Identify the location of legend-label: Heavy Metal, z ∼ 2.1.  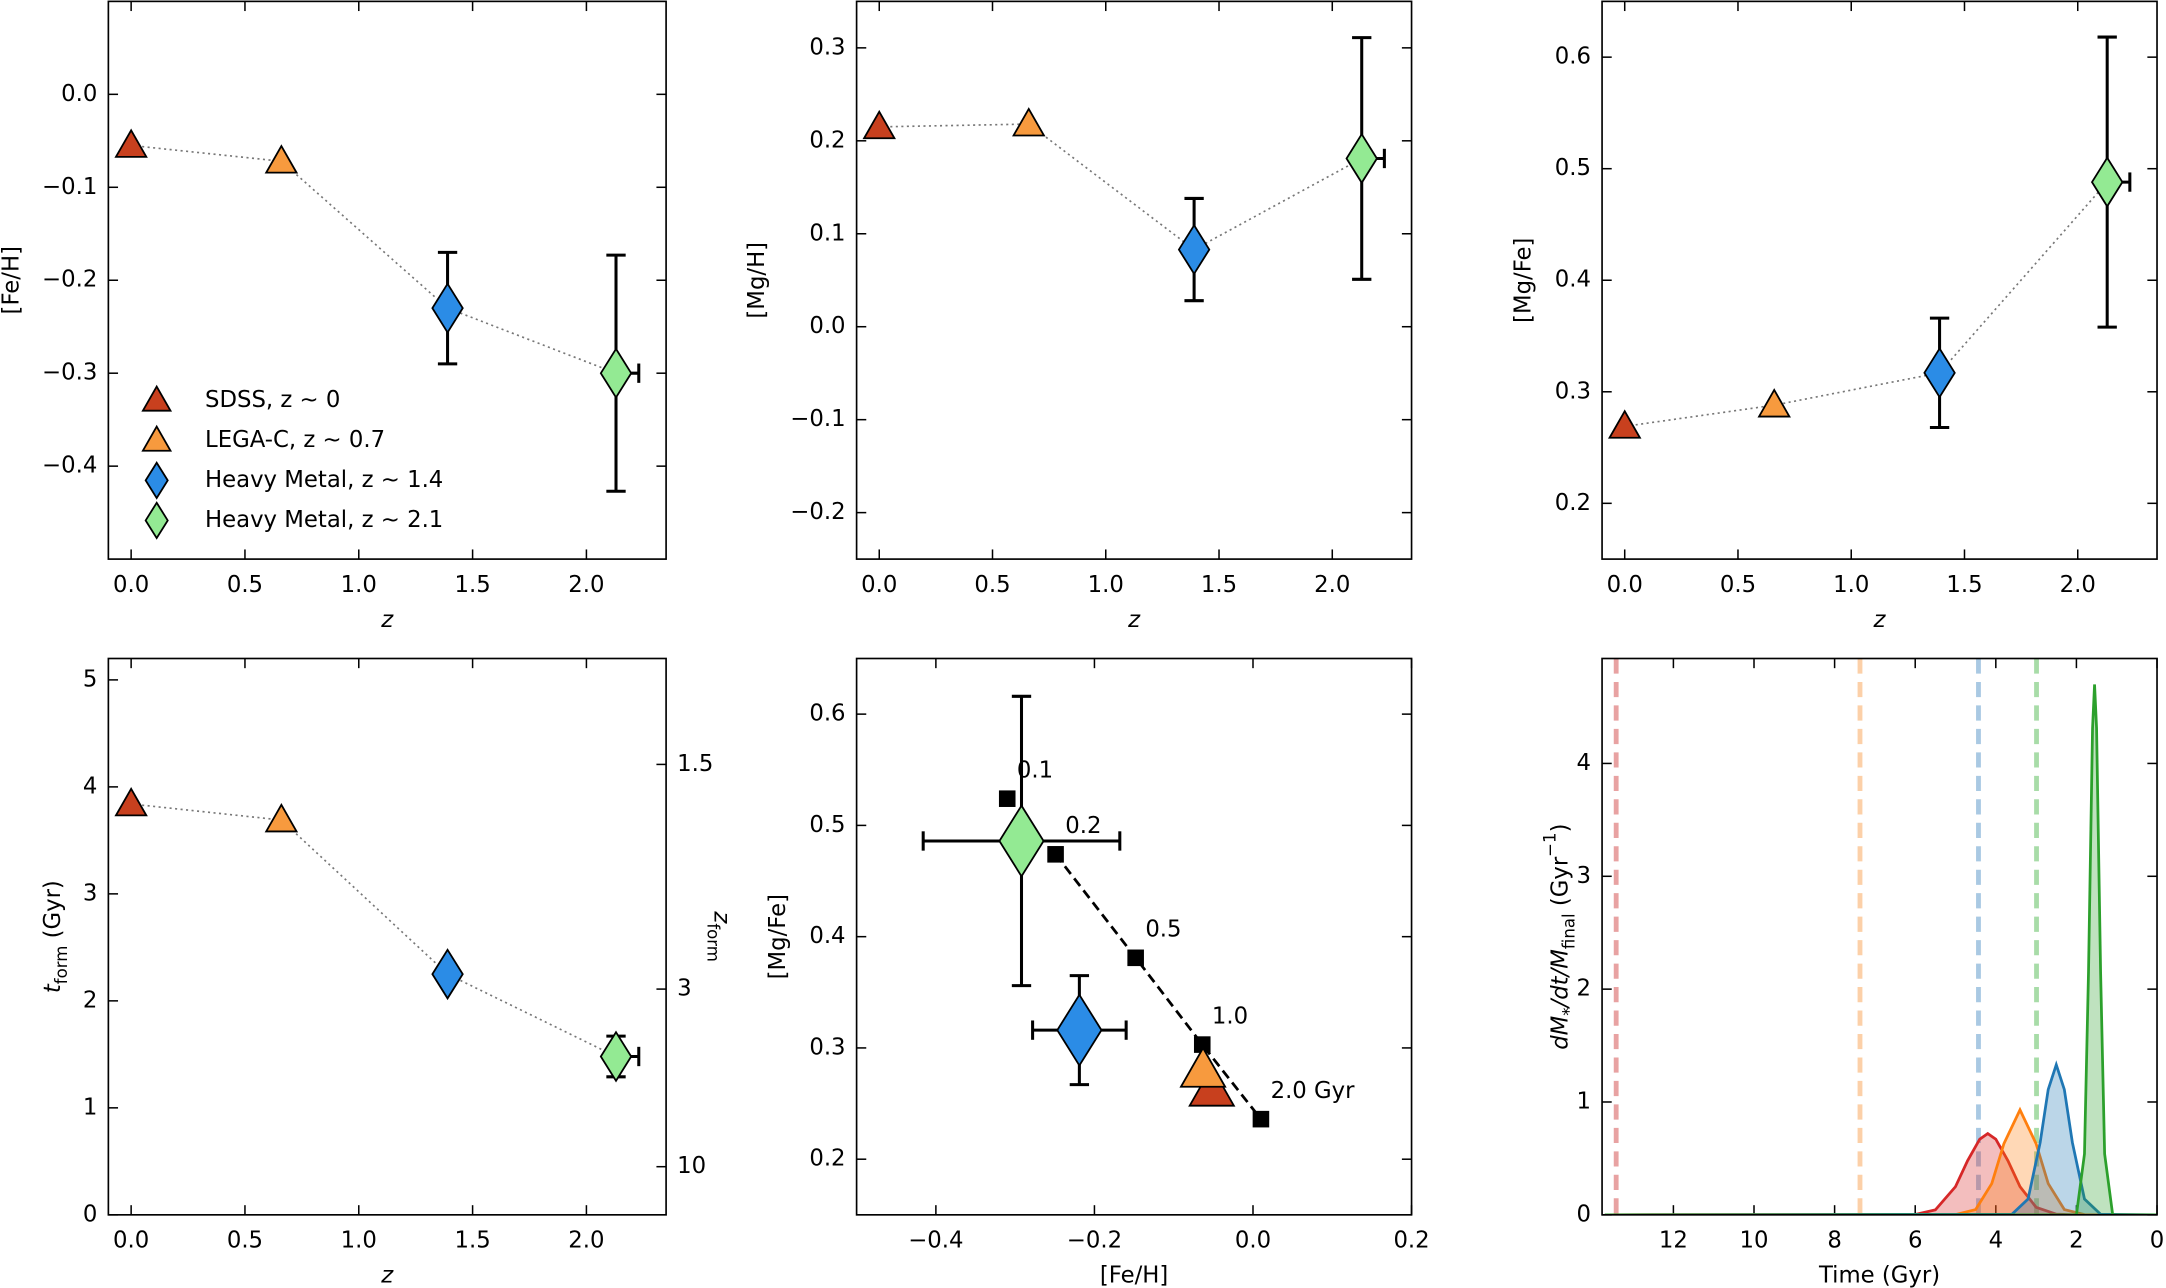
(324, 520).